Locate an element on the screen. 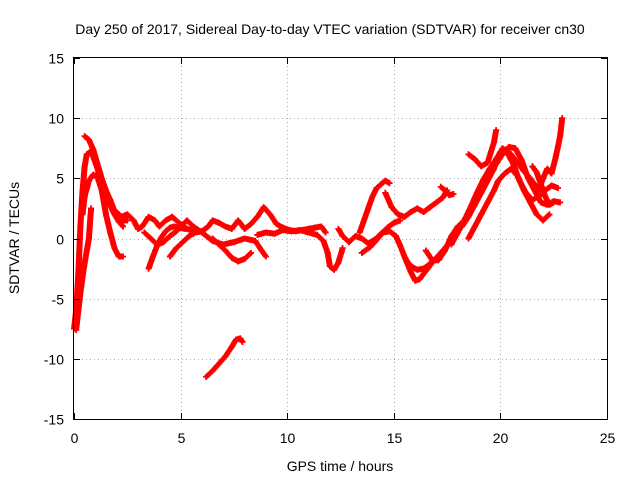  plus-markers is located at coordinates (416, 203).